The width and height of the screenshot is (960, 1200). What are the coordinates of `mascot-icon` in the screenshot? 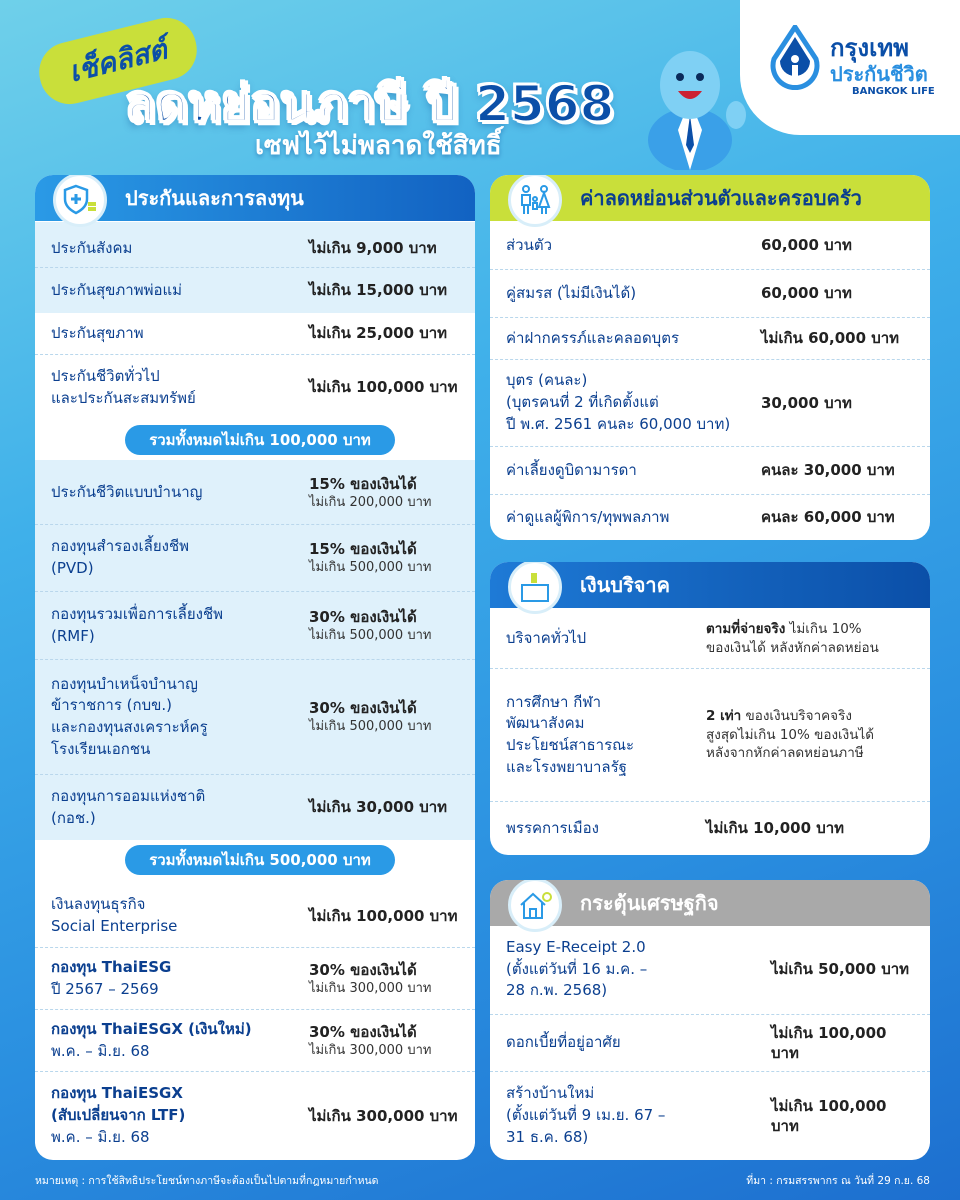 It's located at (697, 110).